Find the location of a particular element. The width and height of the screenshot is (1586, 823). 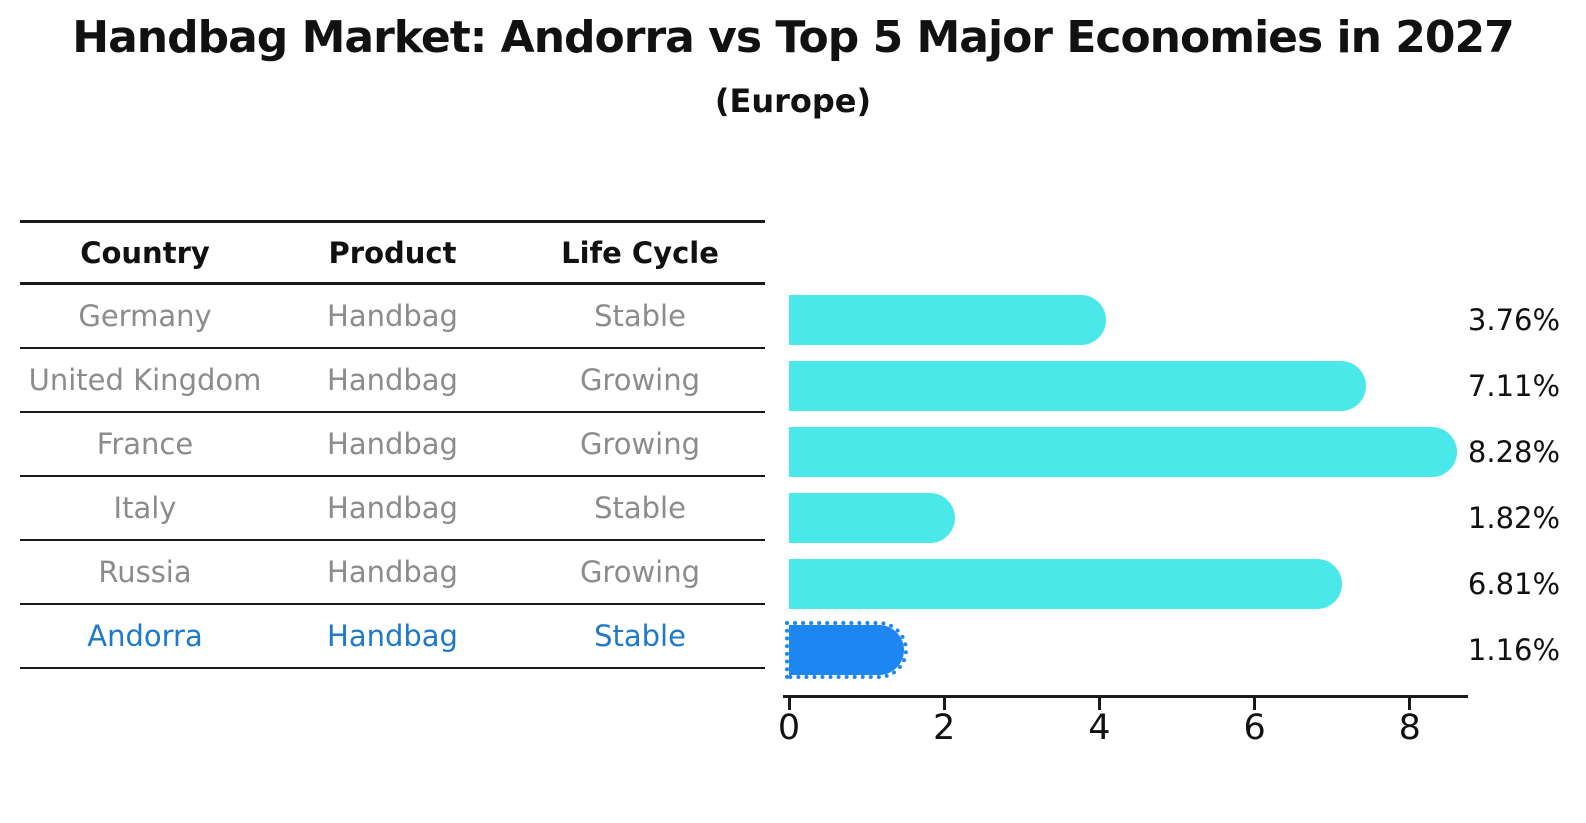

table-header-row: Country Product Life Cycle is located at coordinates (392, 254).